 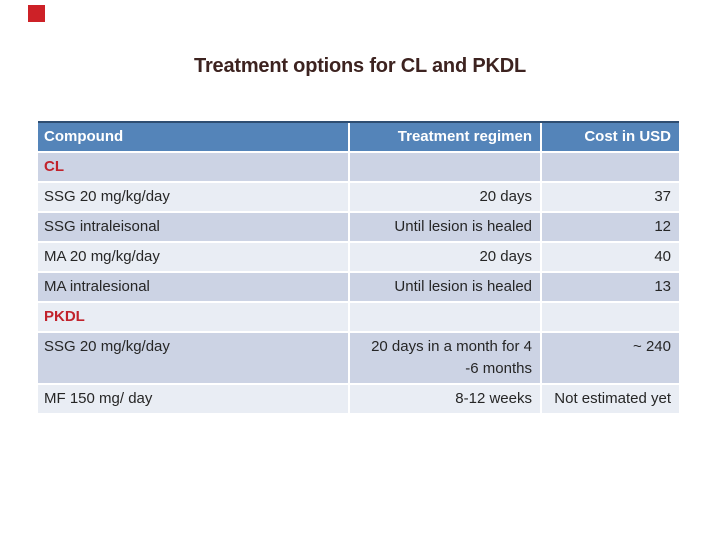 I want to click on section-label: PKDL, so click(x=193, y=317).